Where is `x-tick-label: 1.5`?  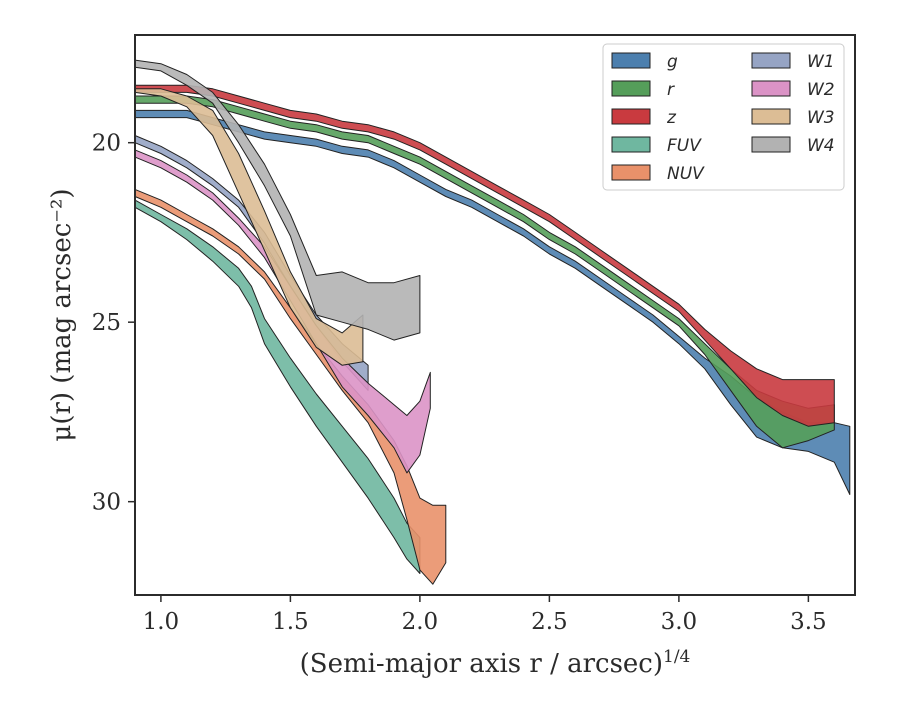
x-tick-label: 1.5 is located at coordinates (290, 622).